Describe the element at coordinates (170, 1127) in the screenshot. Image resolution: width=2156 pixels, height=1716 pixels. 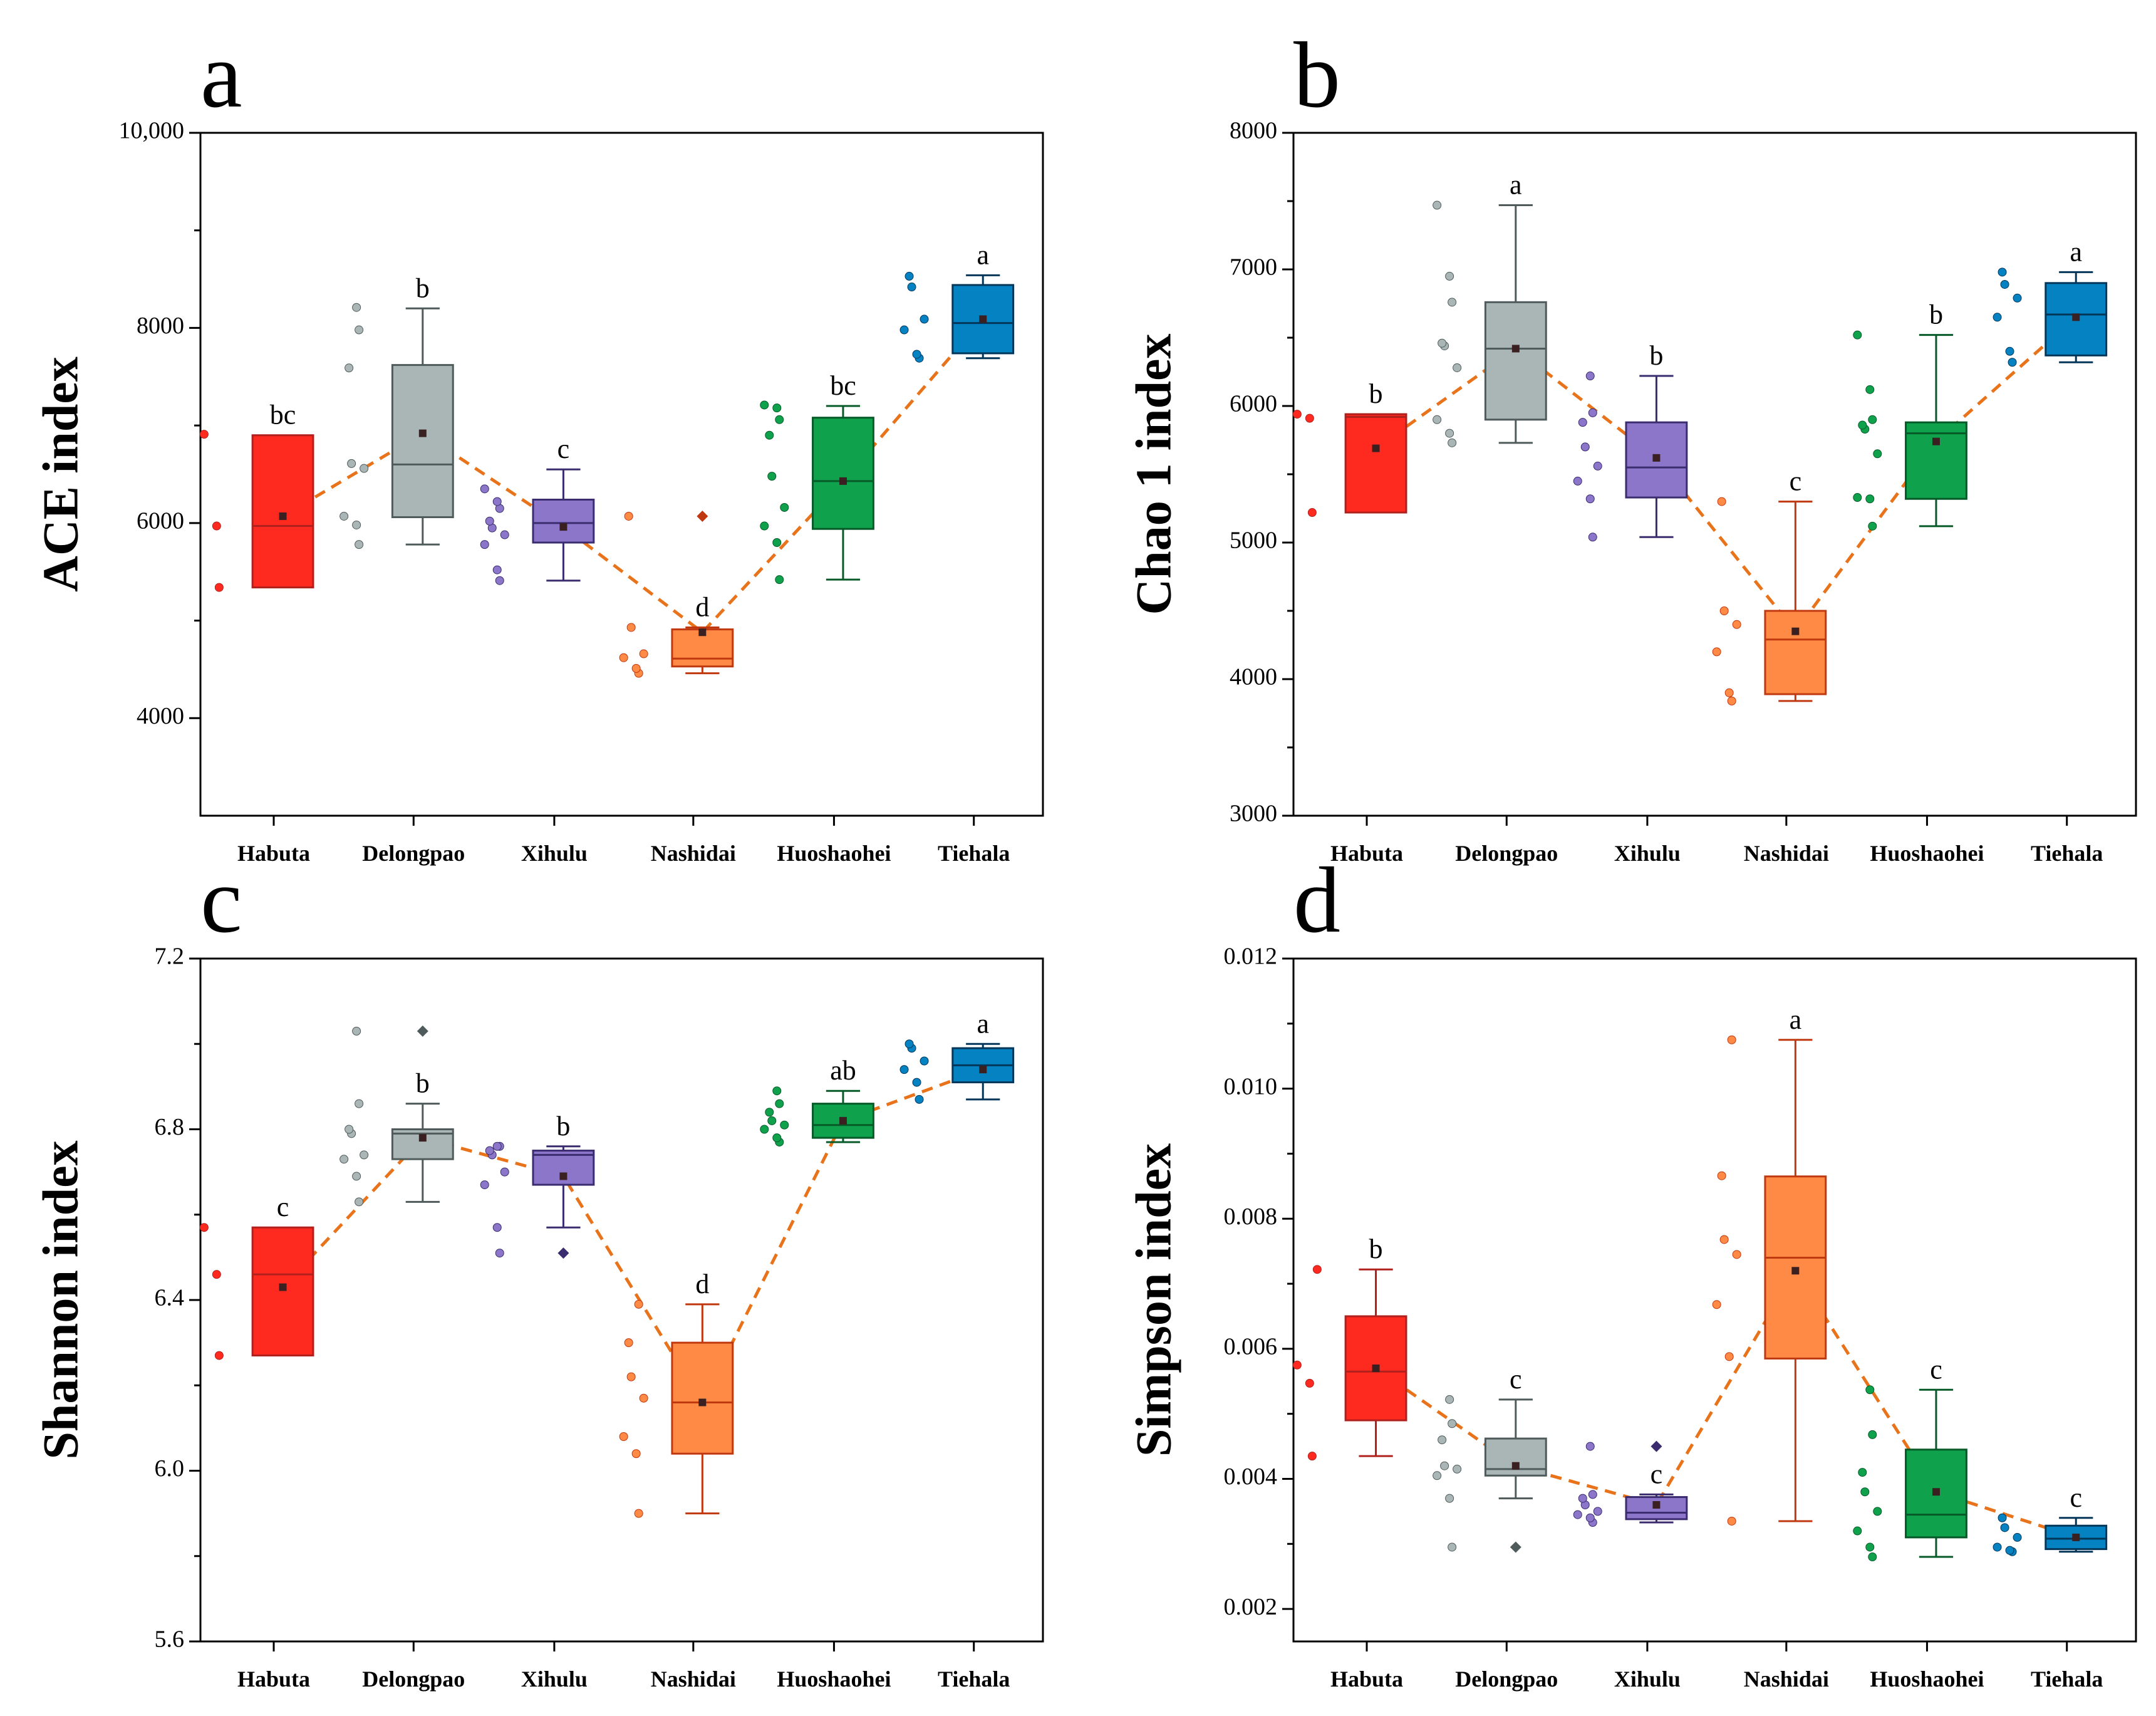
I see `y-tick-label: 6.8` at that location.